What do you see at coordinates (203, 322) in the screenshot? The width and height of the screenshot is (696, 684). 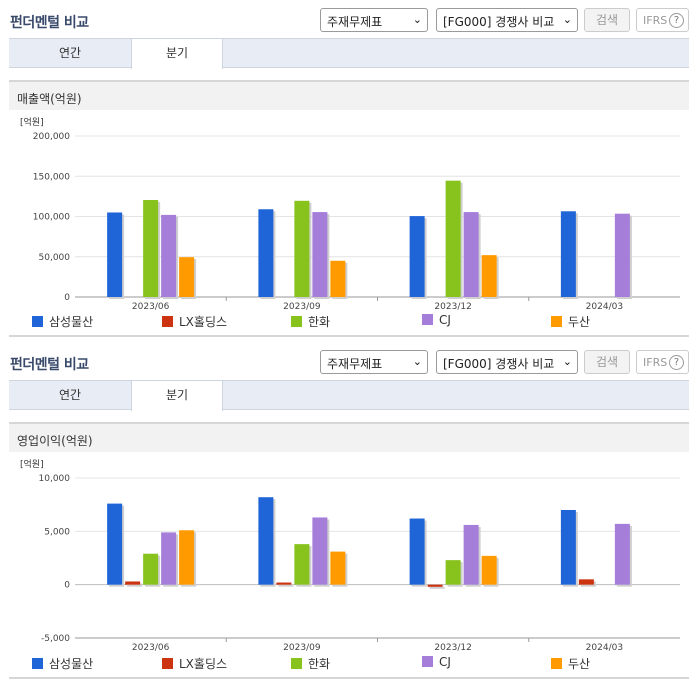 I see `legend-label: LX홀딩스` at bounding box center [203, 322].